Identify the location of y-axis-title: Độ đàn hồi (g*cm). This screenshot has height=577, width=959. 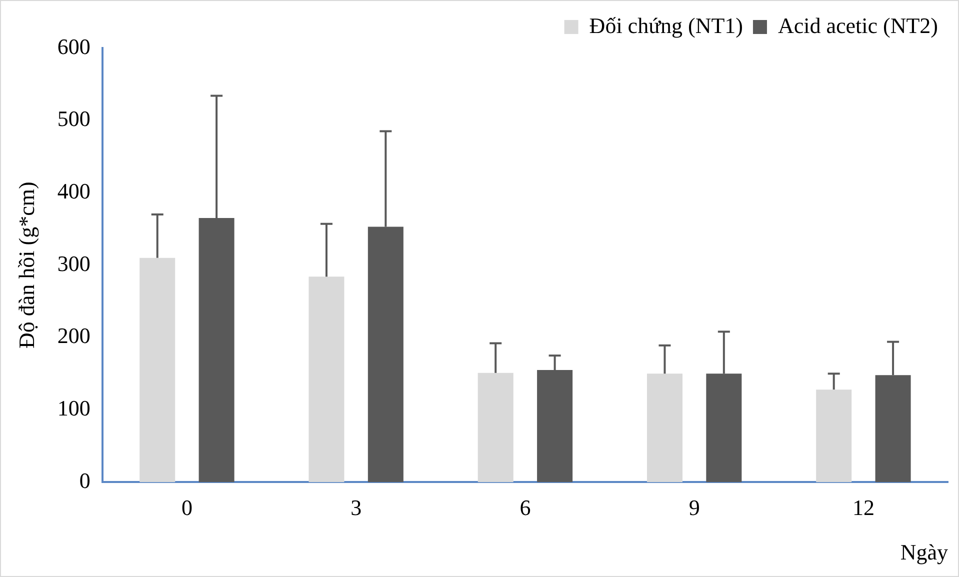
(26, 265).